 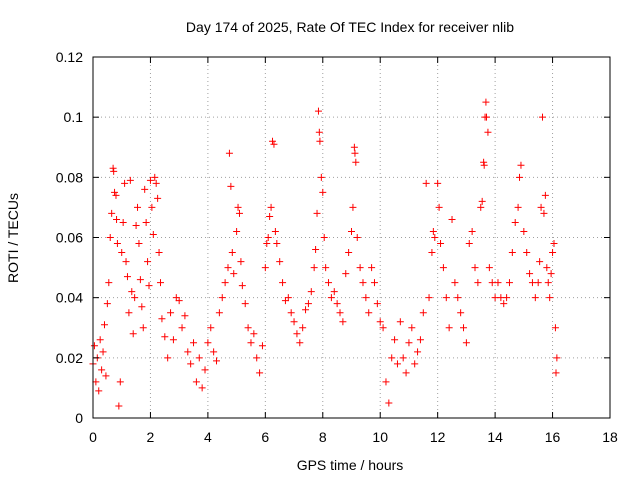 I want to click on x-tick-label: 6, so click(x=265, y=437).